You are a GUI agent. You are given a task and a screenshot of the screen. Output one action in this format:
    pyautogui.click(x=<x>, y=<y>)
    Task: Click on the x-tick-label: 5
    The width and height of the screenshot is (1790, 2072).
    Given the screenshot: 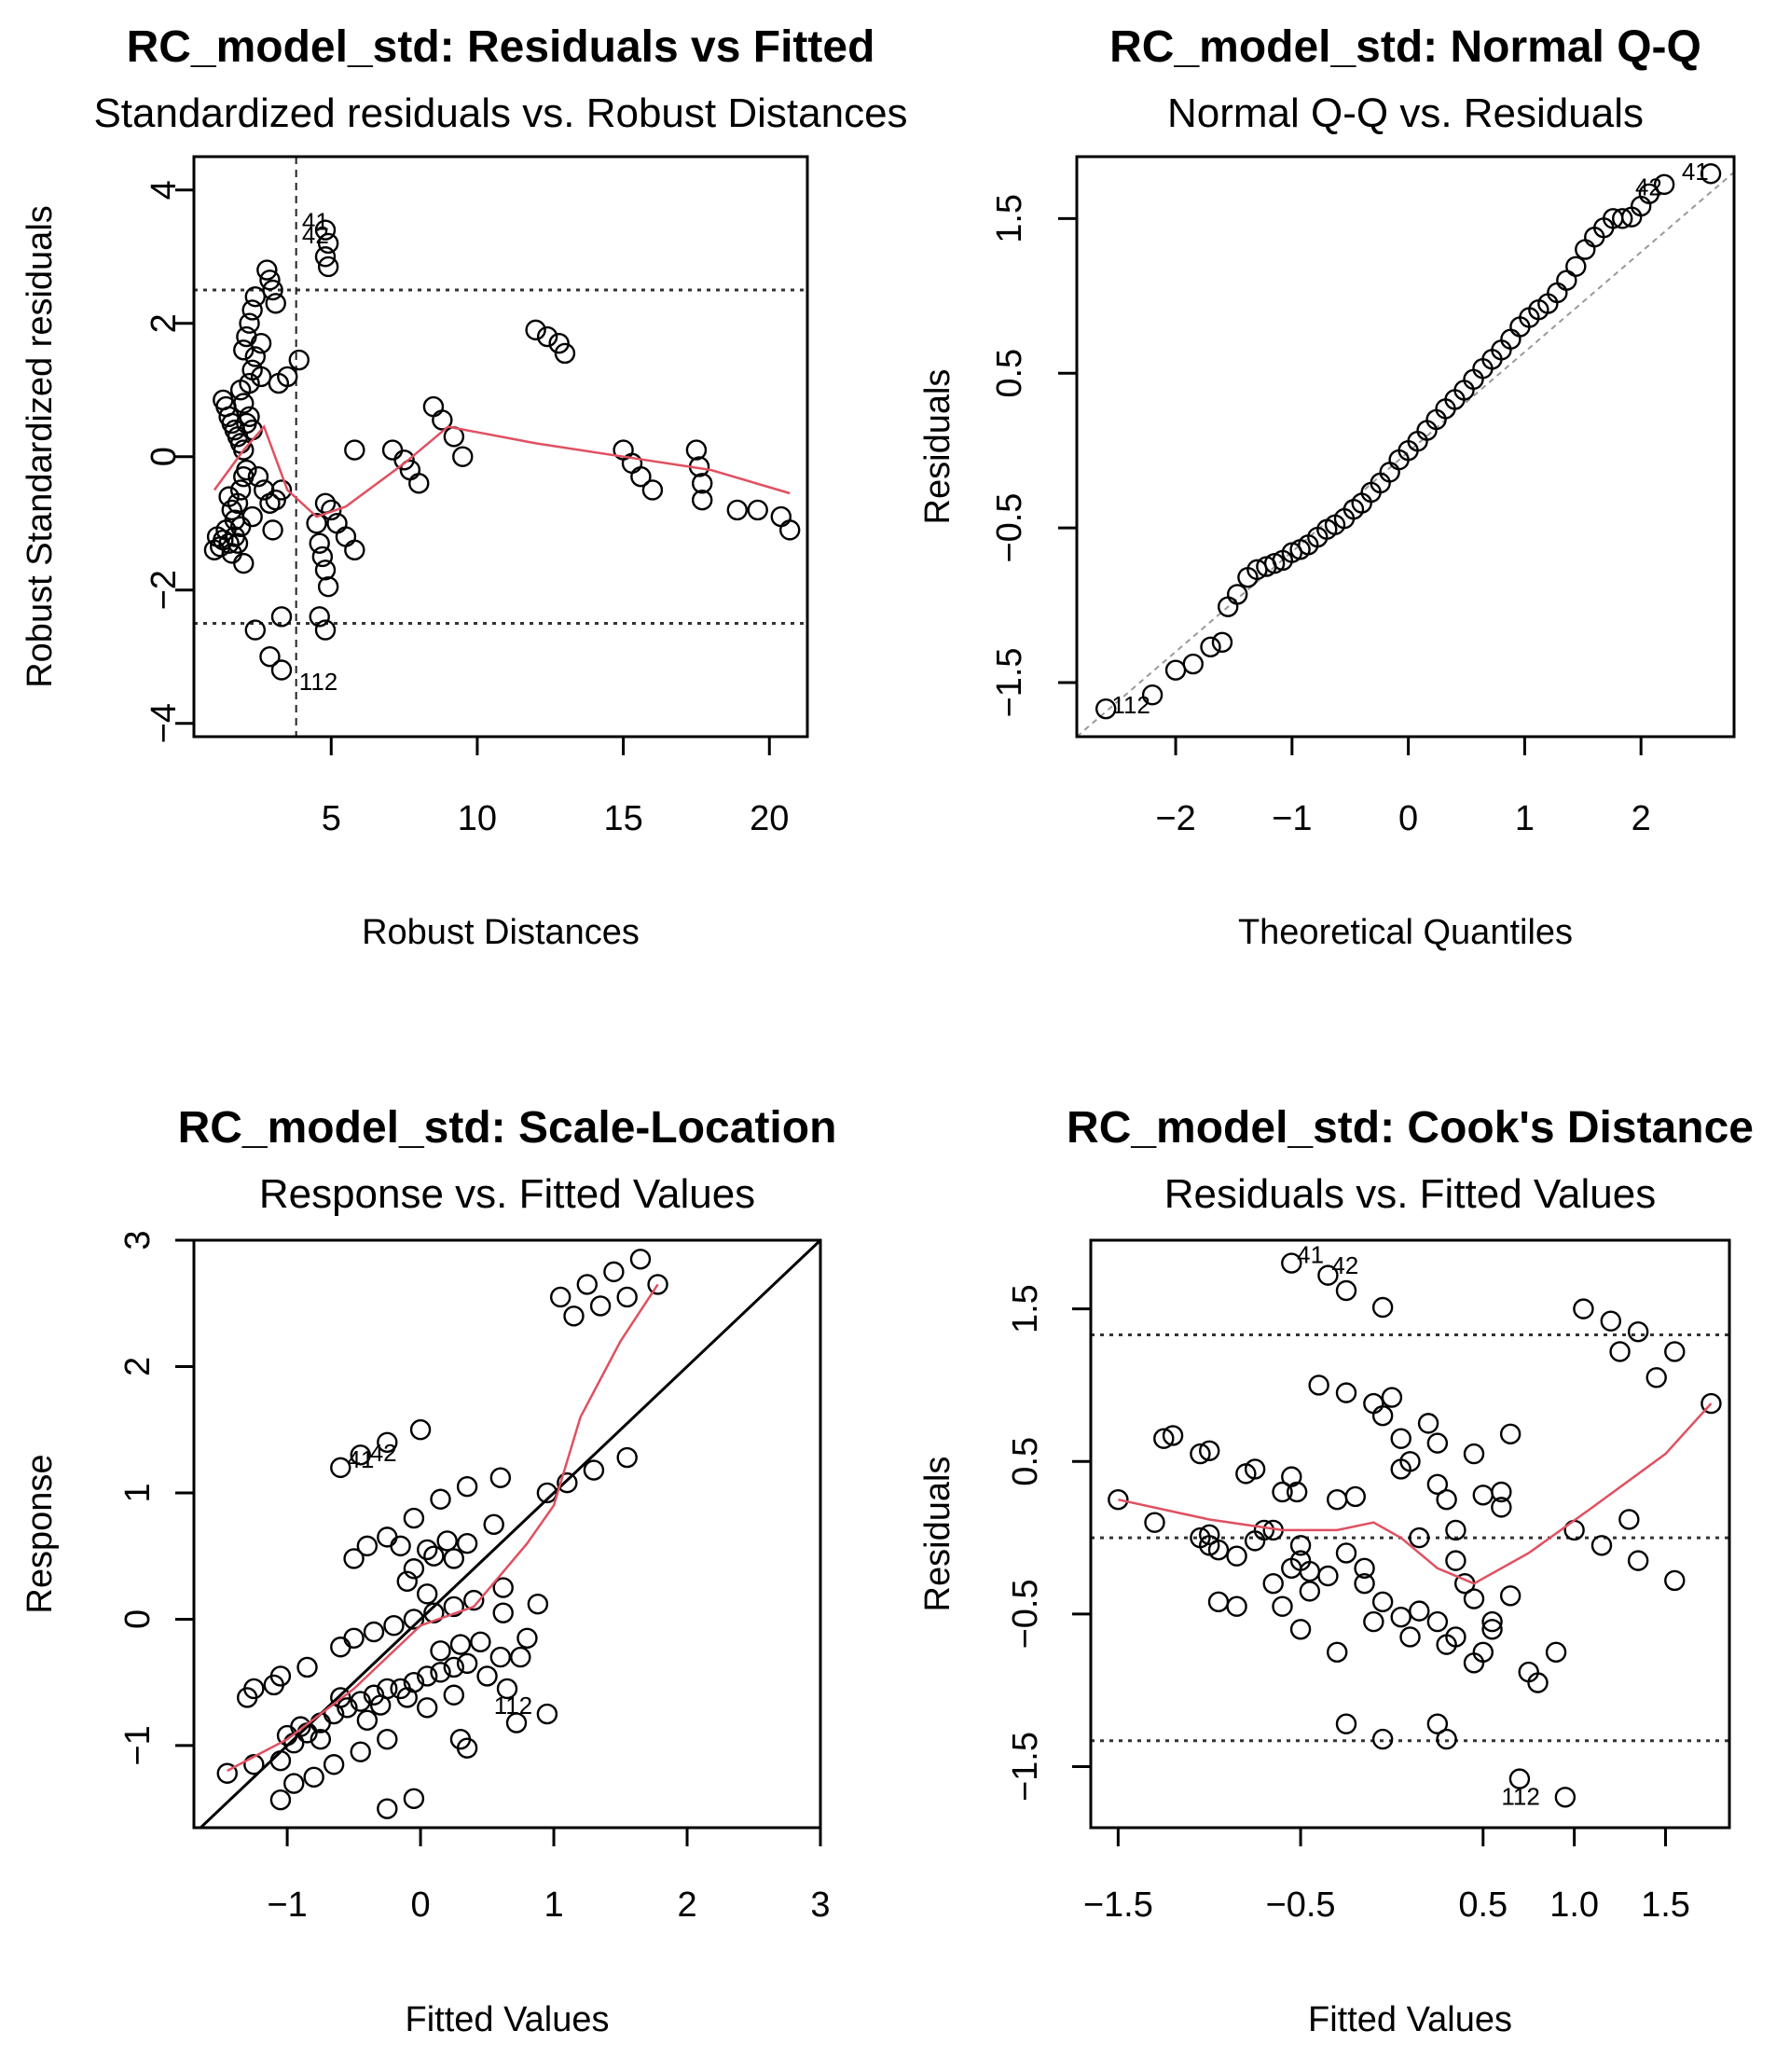 What is the action you would take?
    pyautogui.click(x=331, y=818)
    